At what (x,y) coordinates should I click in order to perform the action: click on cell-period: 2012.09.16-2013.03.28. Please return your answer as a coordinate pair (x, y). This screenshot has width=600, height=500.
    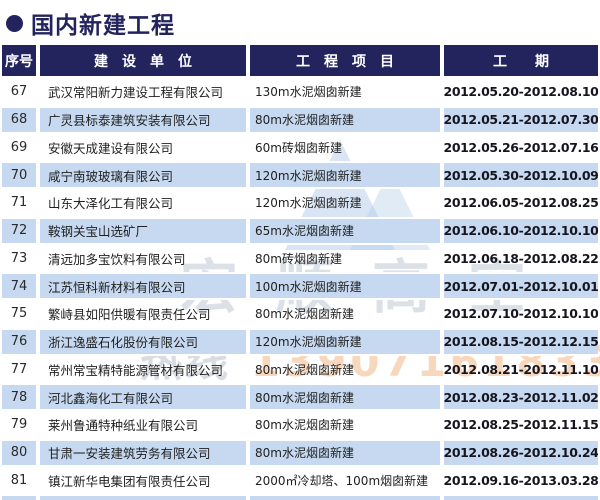
    Looking at the image, I should click on (521, 480).